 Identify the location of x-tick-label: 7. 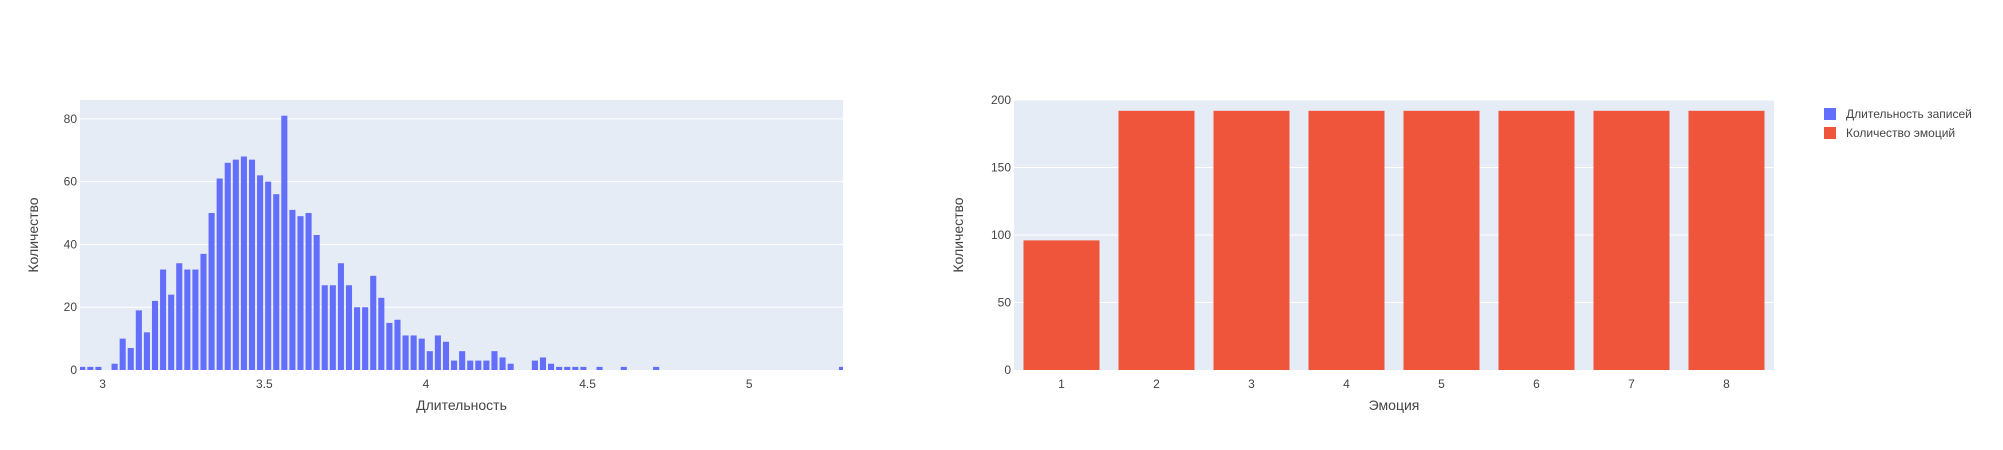
(1631, 384).